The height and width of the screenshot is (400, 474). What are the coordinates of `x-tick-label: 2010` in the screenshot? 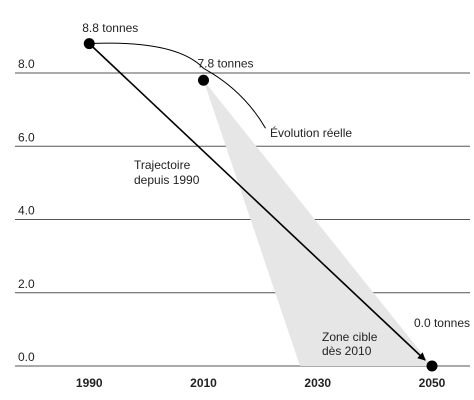 It's located at (203, 383).